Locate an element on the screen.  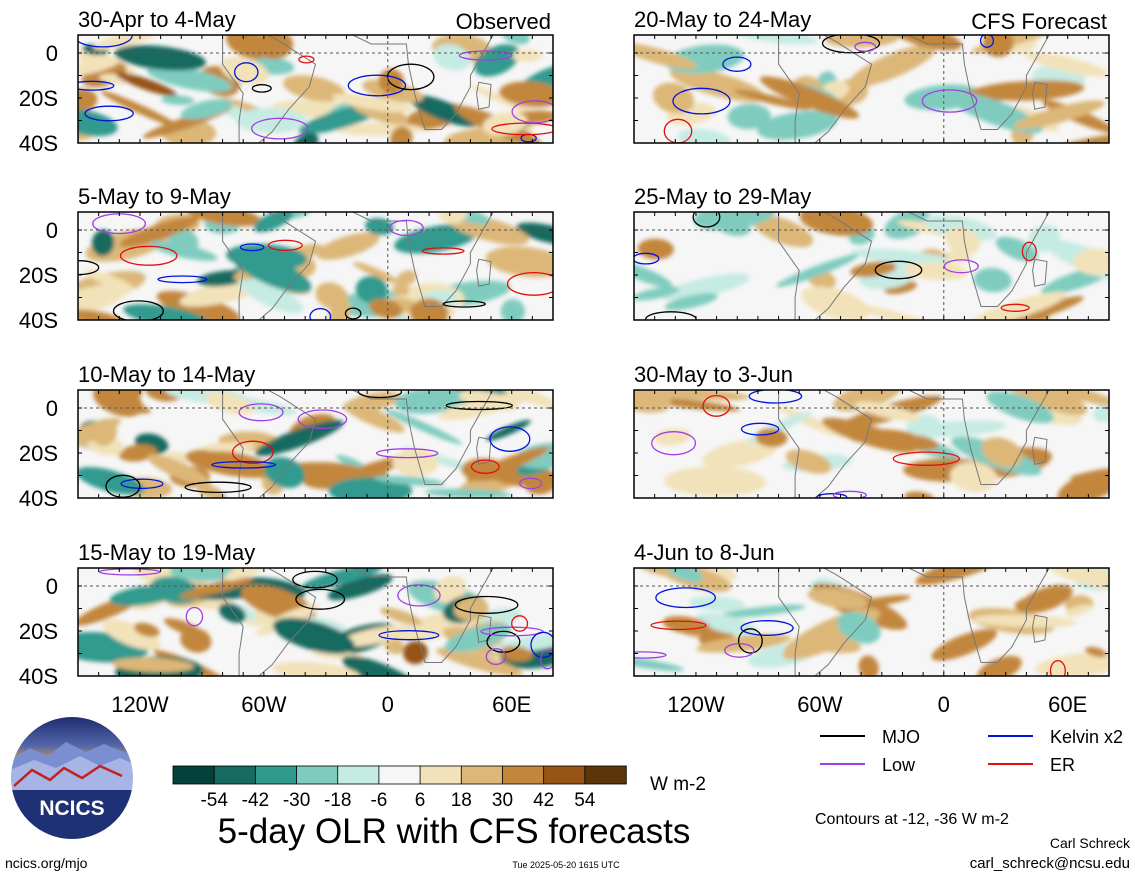
x-tick-label: 60W is located at coordinates (819, 704).